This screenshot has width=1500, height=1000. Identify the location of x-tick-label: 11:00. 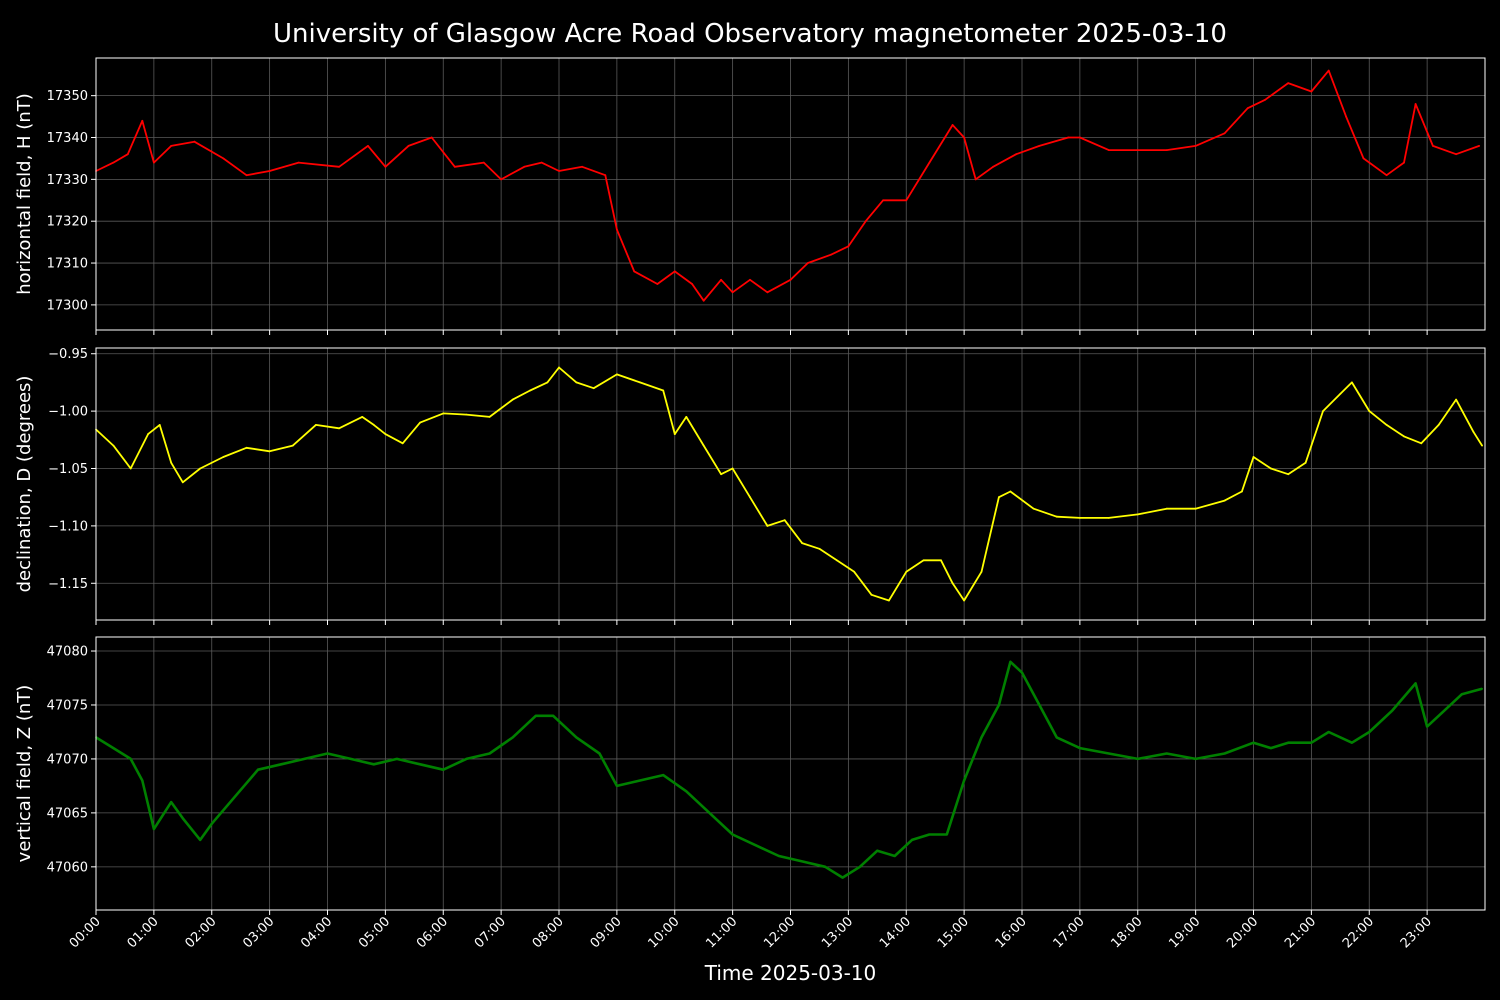
(721, 932).